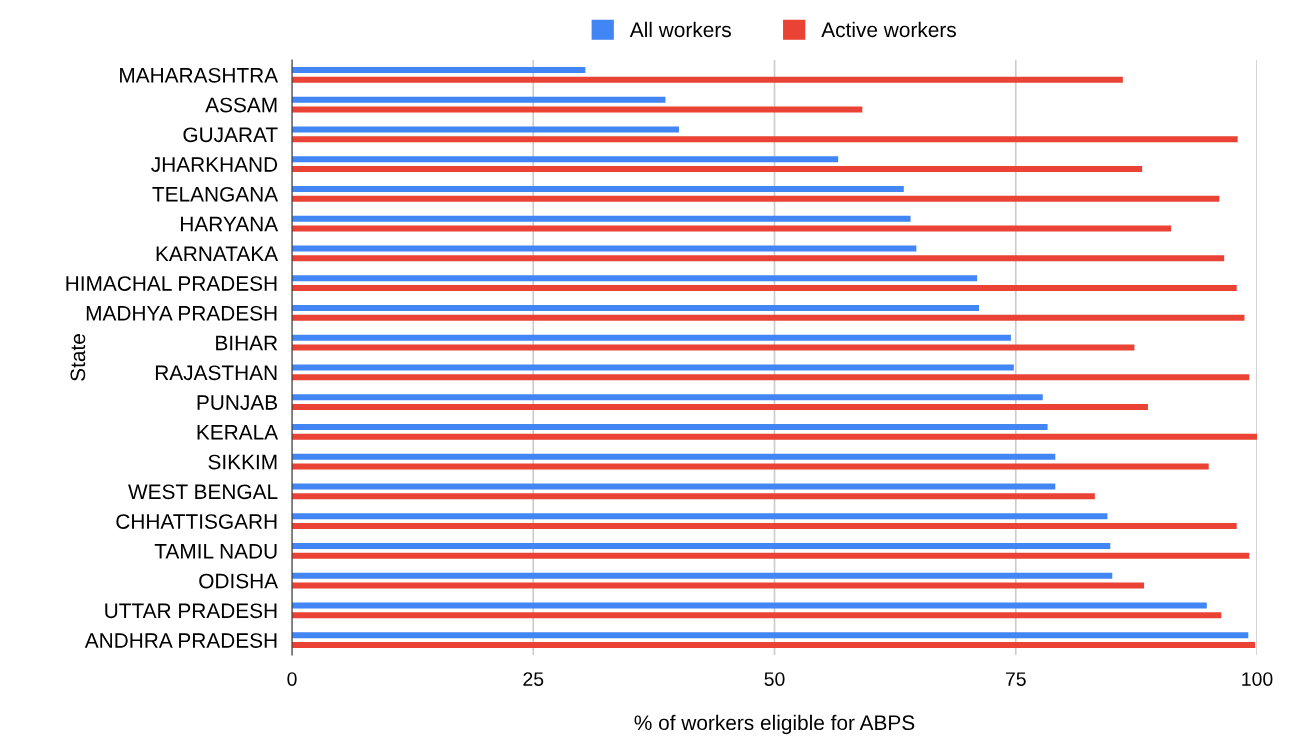 This screenshot has width=1292, height=755. Describe the element at coordinates (680, 29) in the screenshot. I see `legend-label: All workers` at that location.